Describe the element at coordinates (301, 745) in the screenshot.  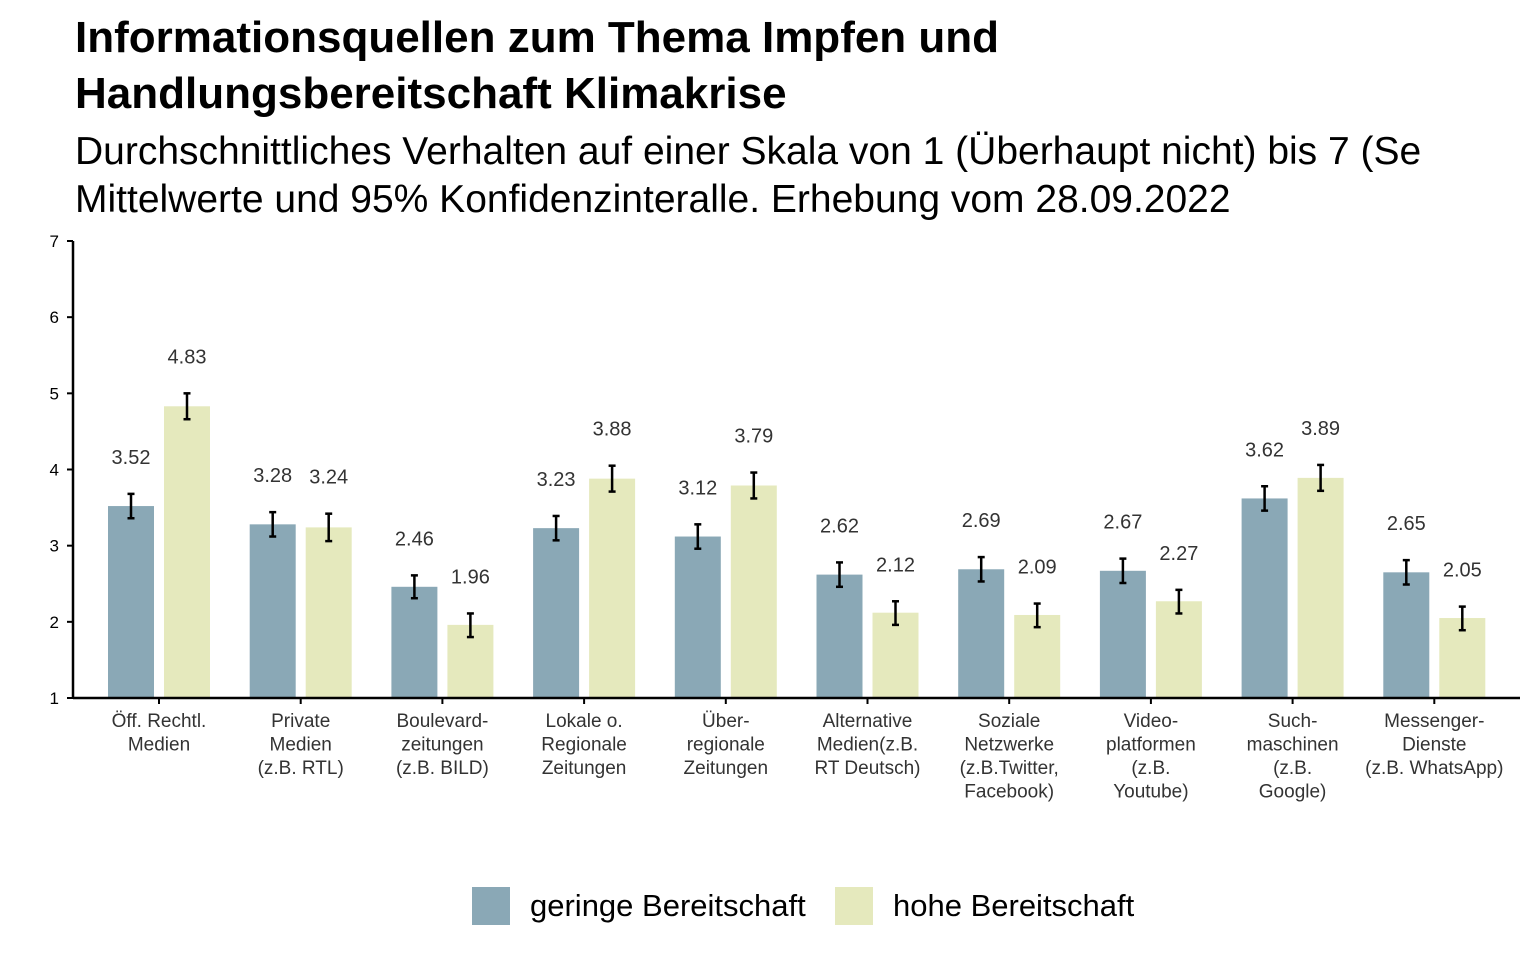
I see `x-tick-label-1-1: Medien` at that location.